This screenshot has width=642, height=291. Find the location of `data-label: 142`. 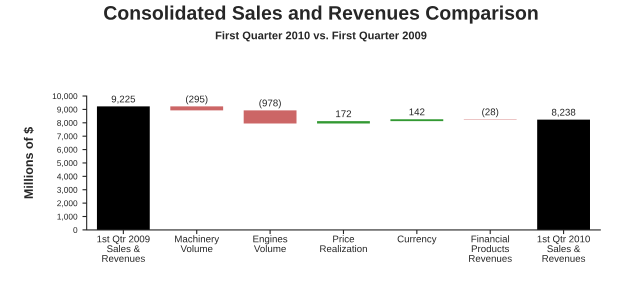

data-label: 142 is located at coordinates (416, 112).